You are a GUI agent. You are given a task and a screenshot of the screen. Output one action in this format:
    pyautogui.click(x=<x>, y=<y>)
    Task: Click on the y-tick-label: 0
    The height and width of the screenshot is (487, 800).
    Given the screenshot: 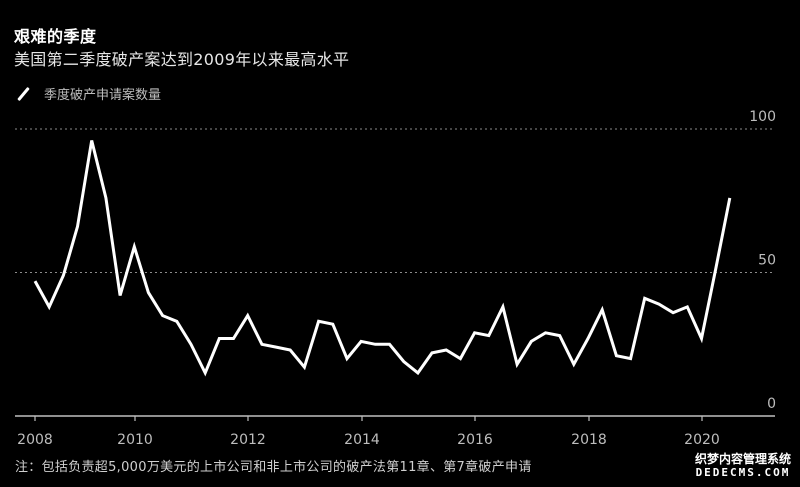 What is the action you would take?
    pyautogui.click(x=771, y=404)
    